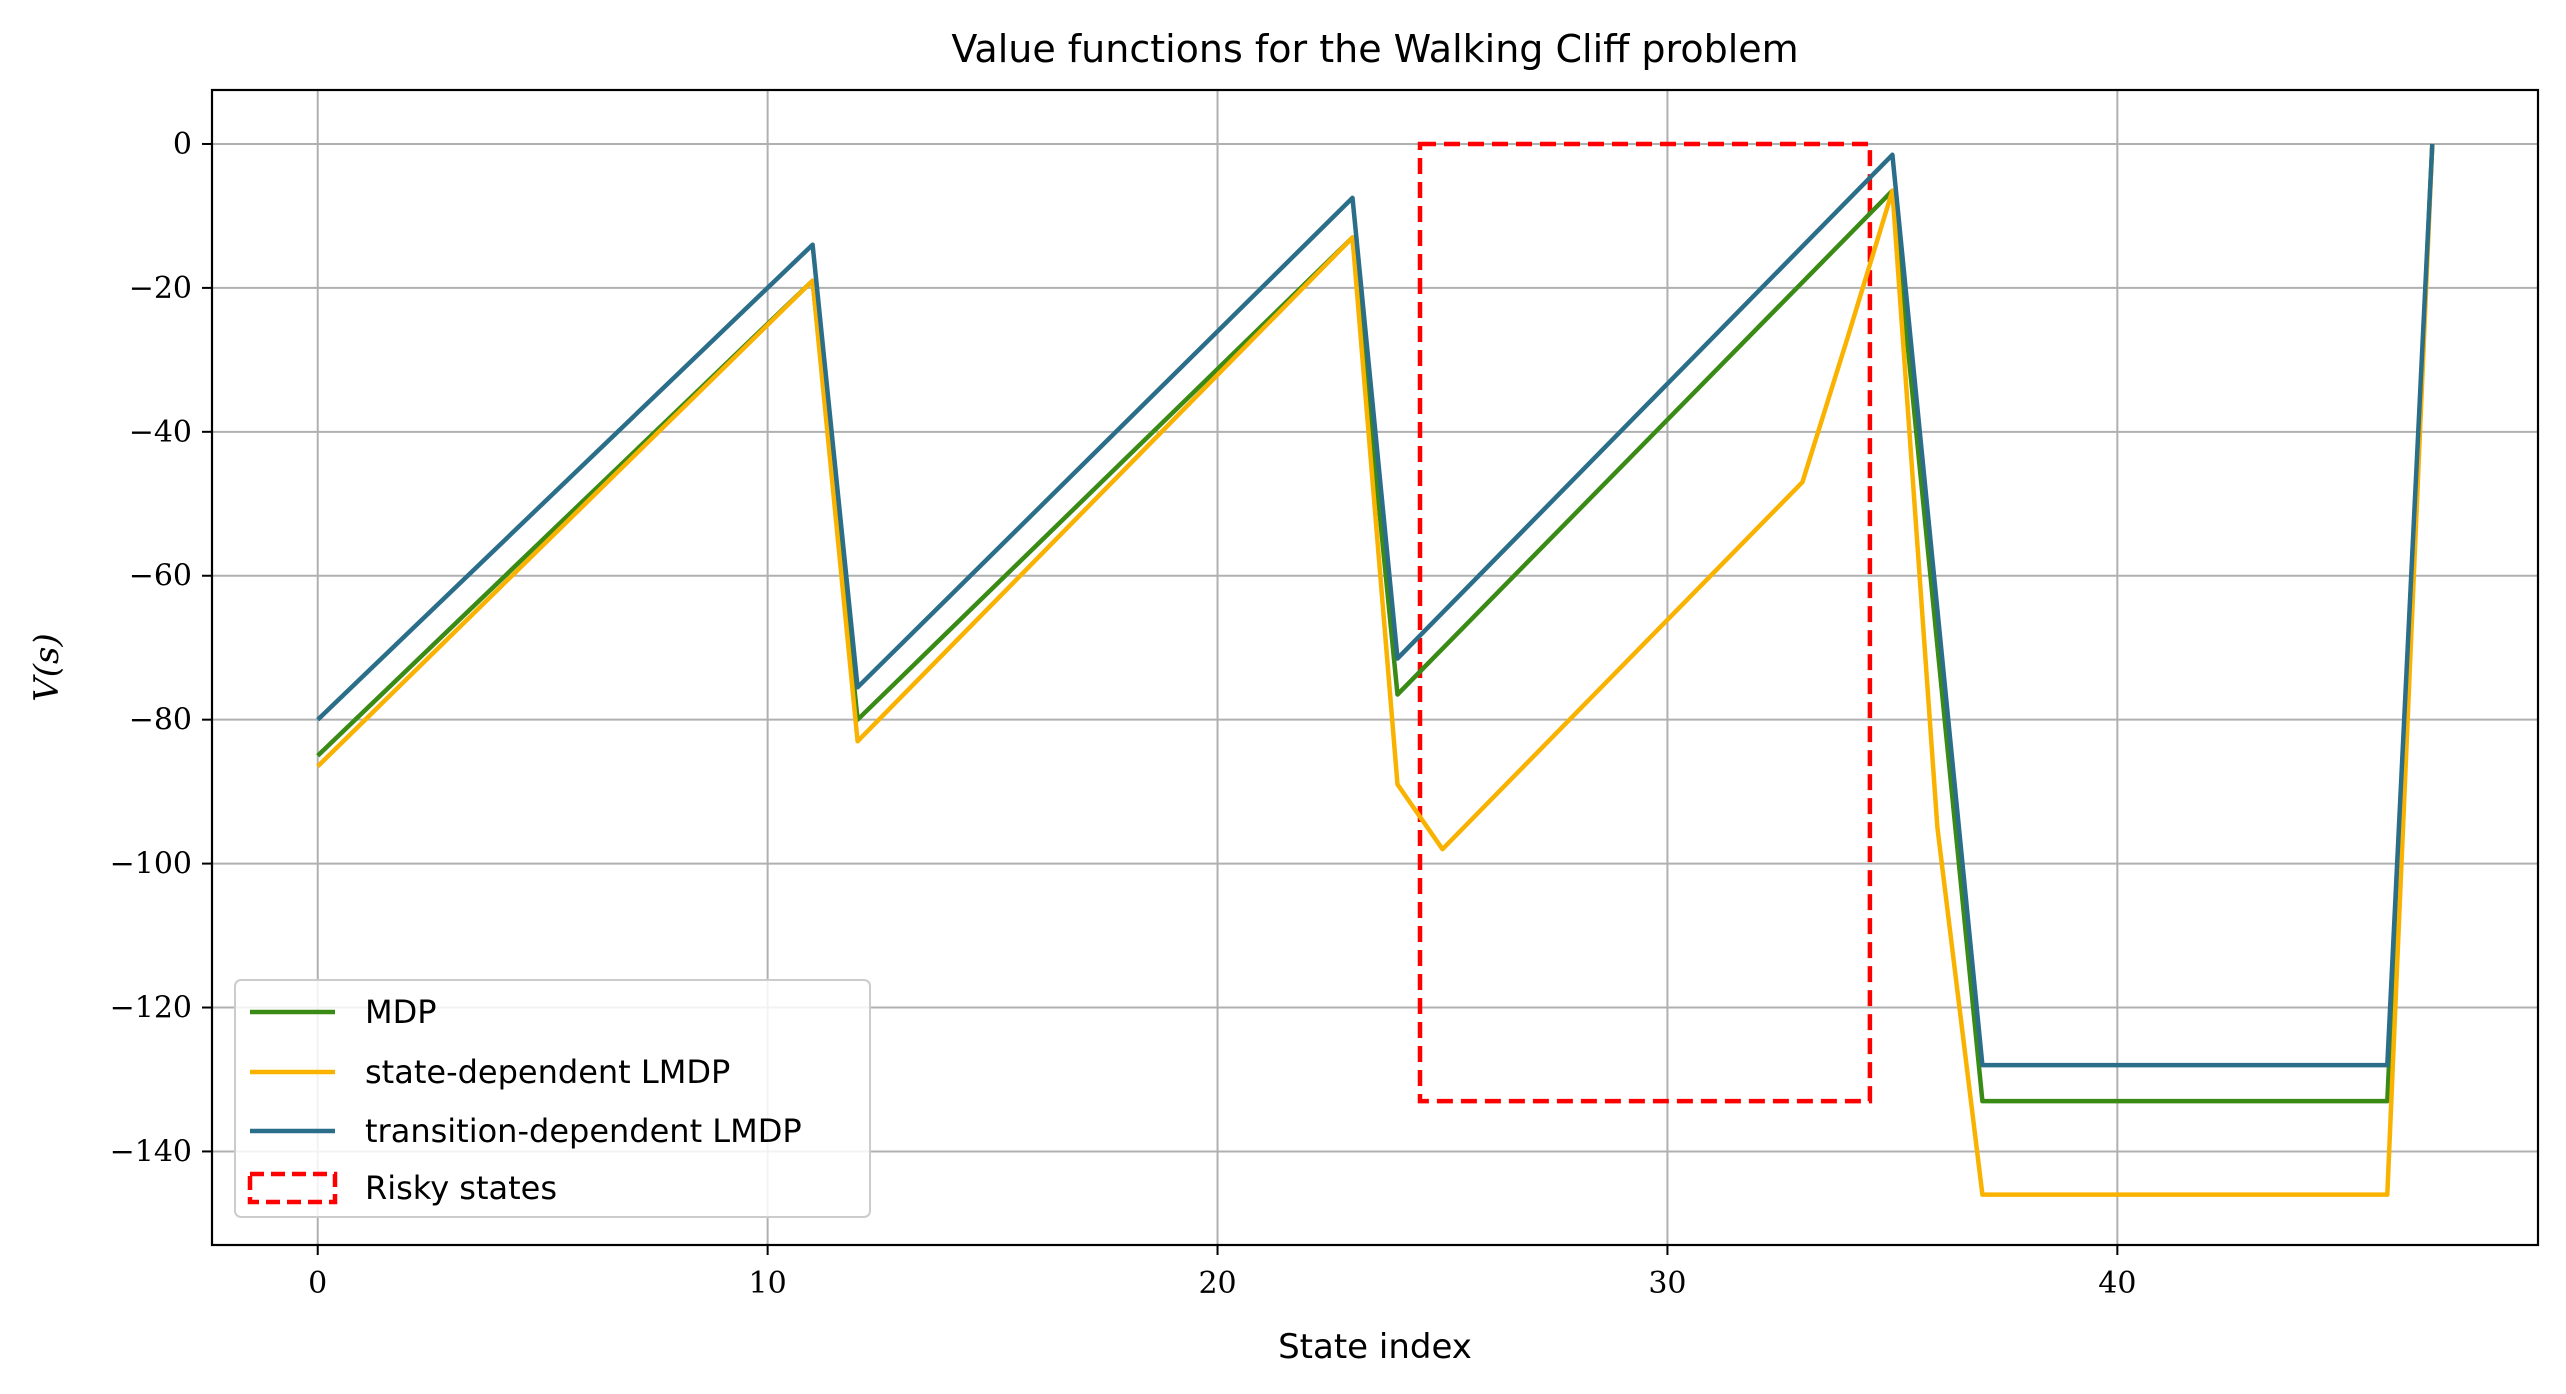 The image size is (2566, 1394). Describe the element at coordinates (151, 1151) in the screenshot. I see `y-tick-label: −140` at that location.